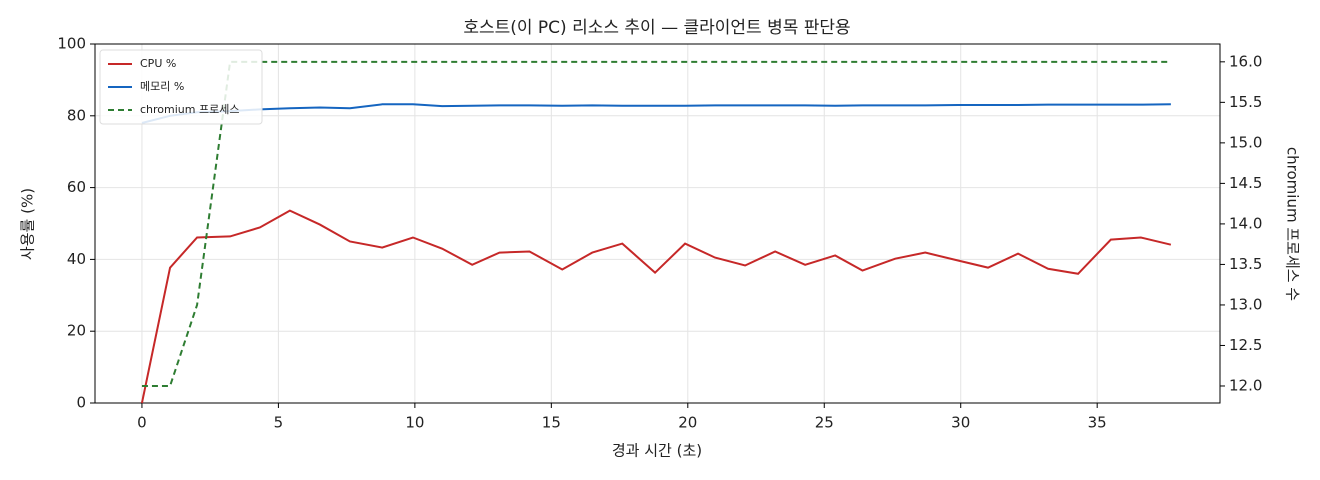  I want to click on y2-tick-label: 13.0, so click(1245, 304).